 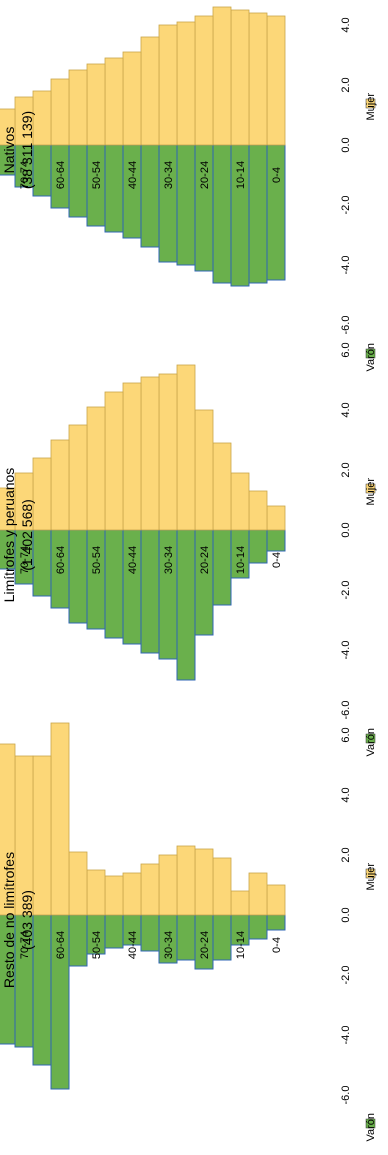 What do you see at coordinates (346, 24) in the screenshot?
I see `tick-label: 4.0` at bounding box center [346, 24].